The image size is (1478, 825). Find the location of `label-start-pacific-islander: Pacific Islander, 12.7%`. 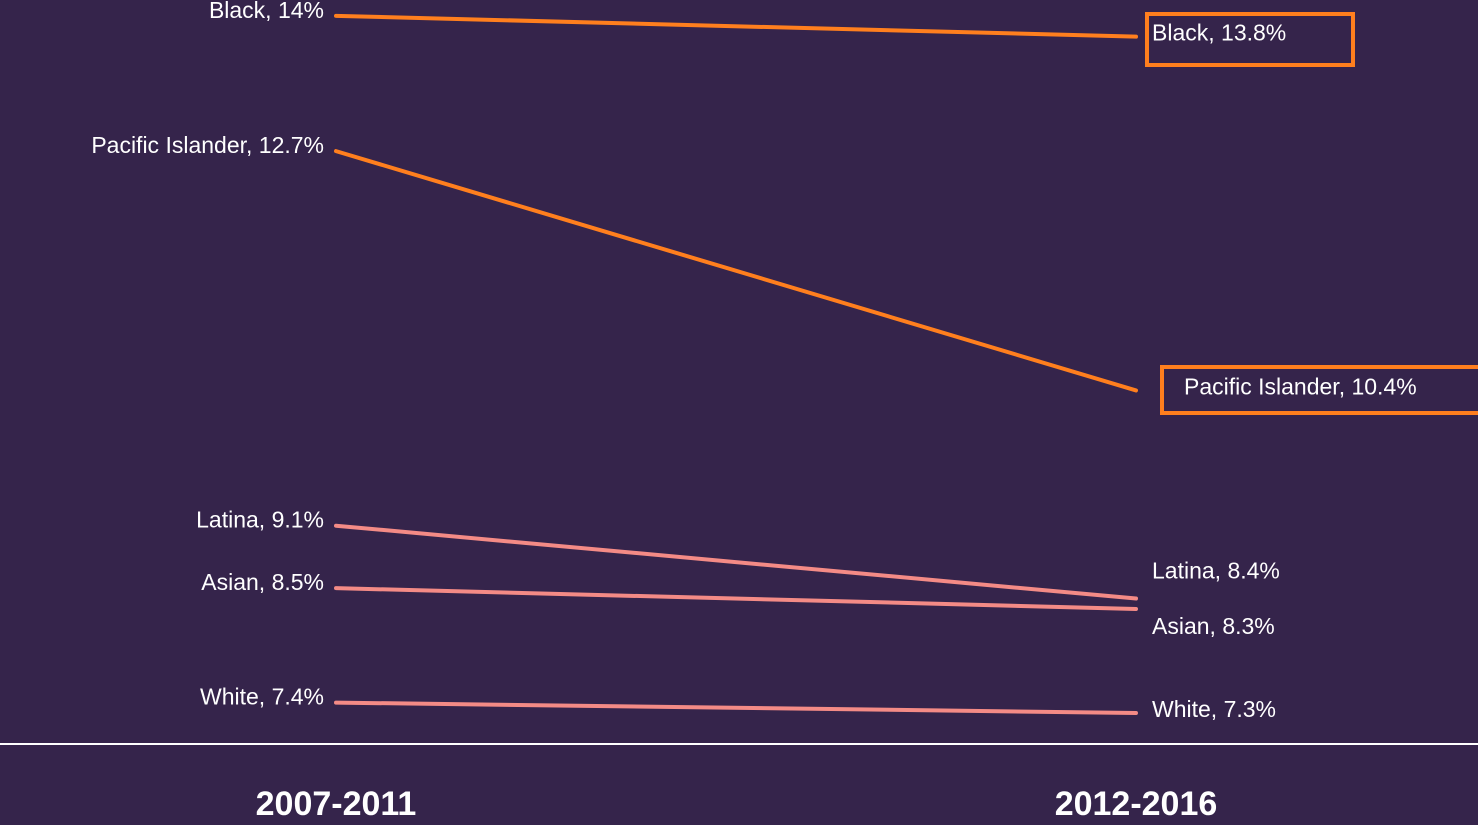

label-start-pacific-islander: Pacific Islander, 12.7% is located at coordinates (207, 145).